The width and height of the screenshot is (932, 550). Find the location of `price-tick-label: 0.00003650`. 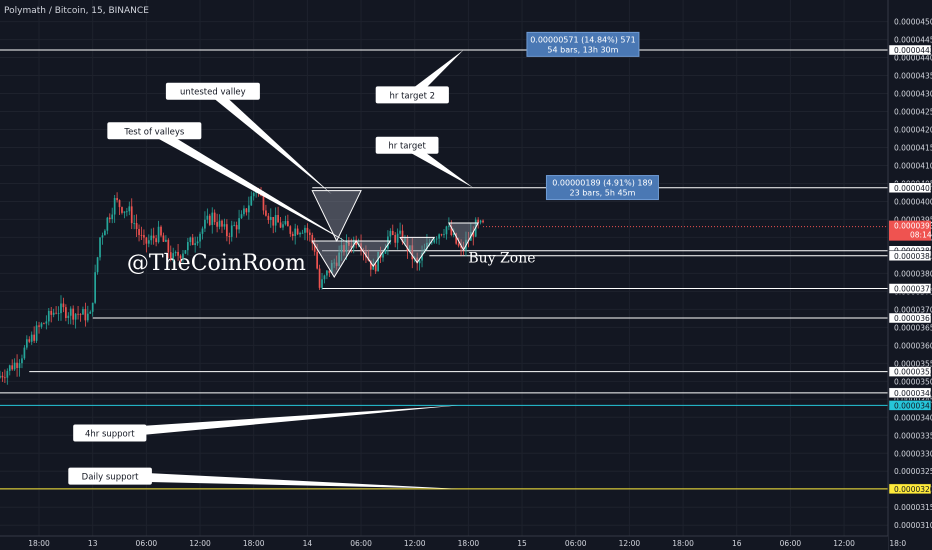

price-tick-label: 0.00003650 is located at coordinates (913, 327).